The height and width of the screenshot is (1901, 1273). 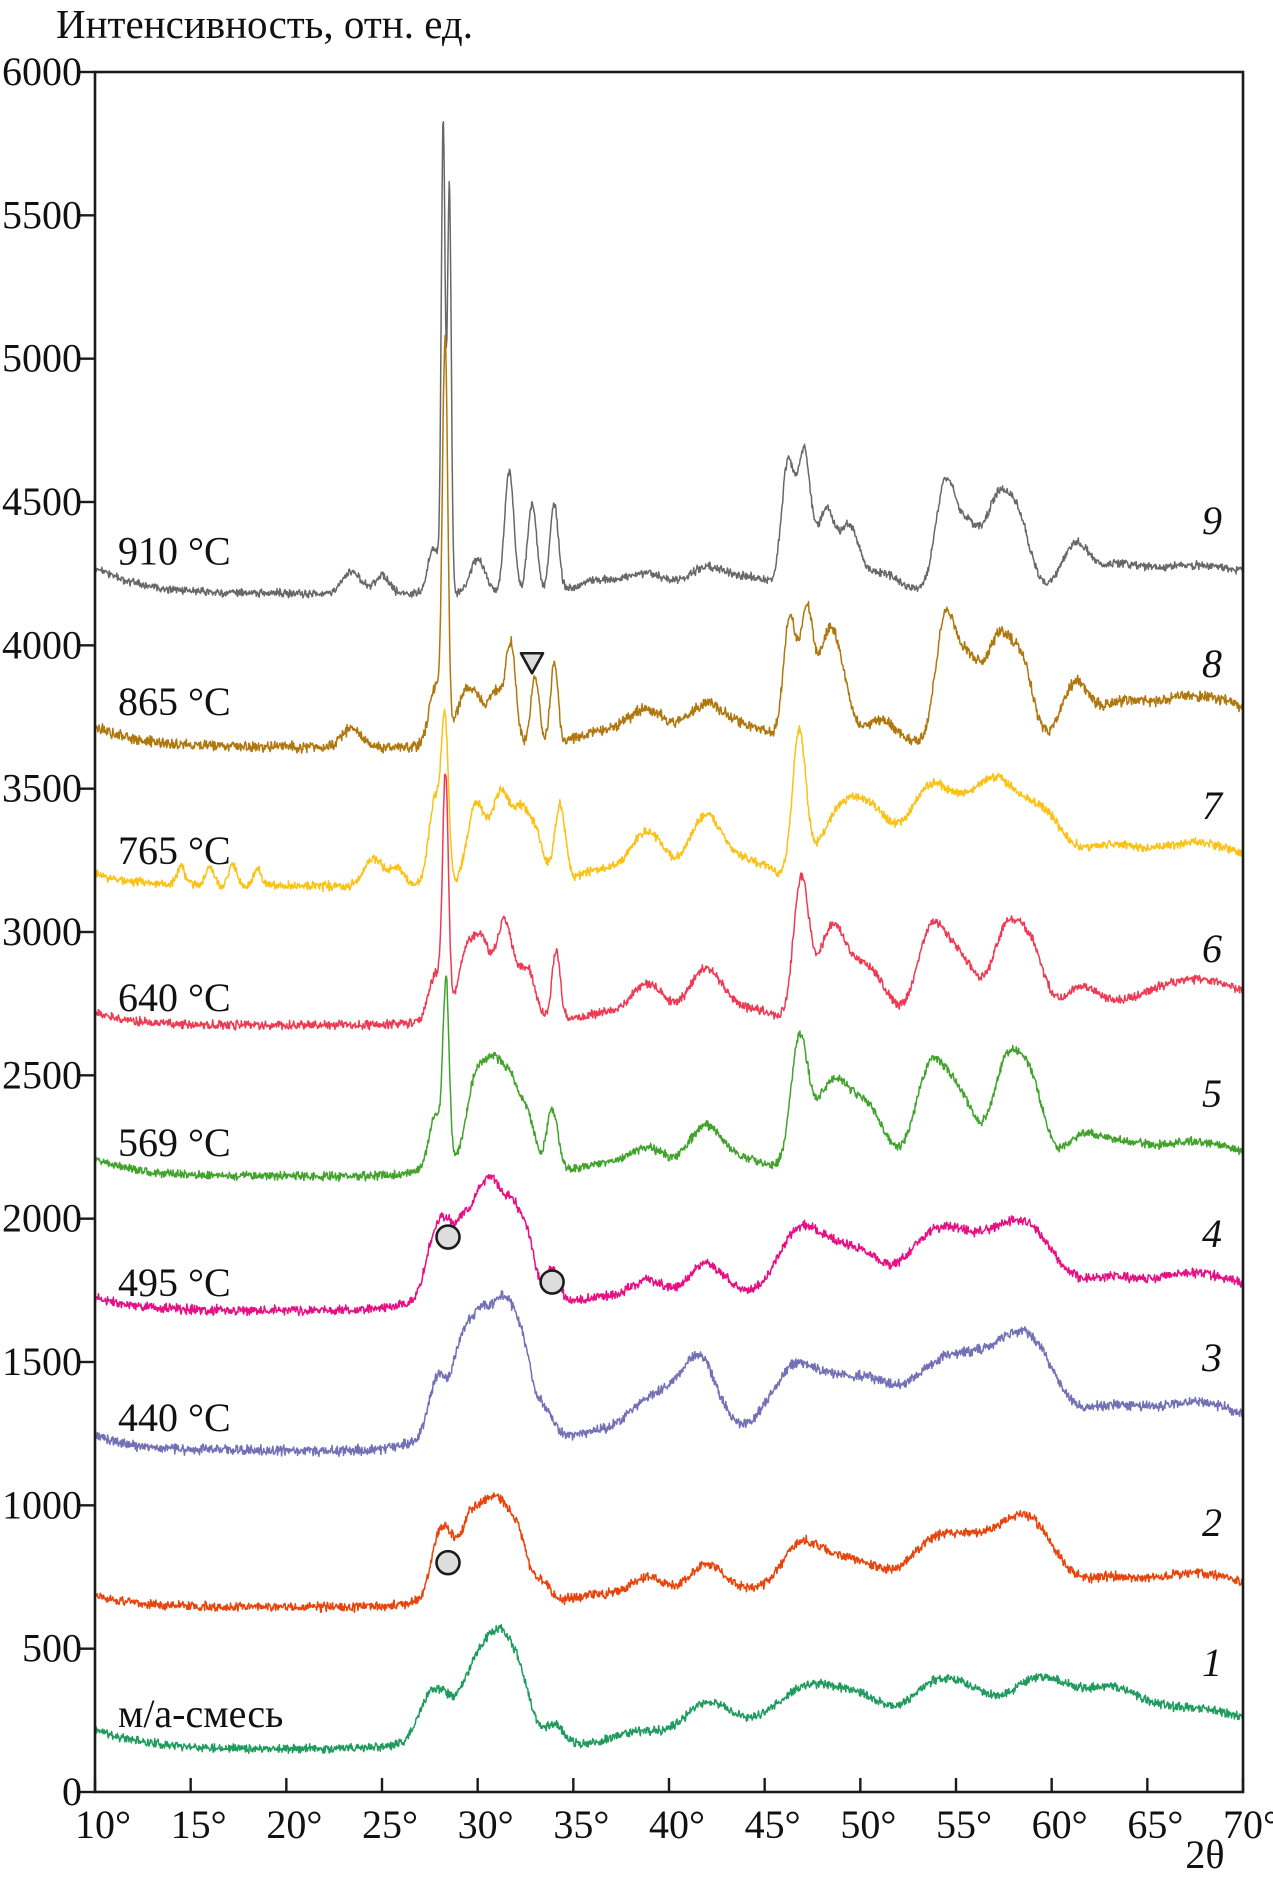 I want to click on series-temperature-label-4: 495 °C, so click(x=174, y=1282).